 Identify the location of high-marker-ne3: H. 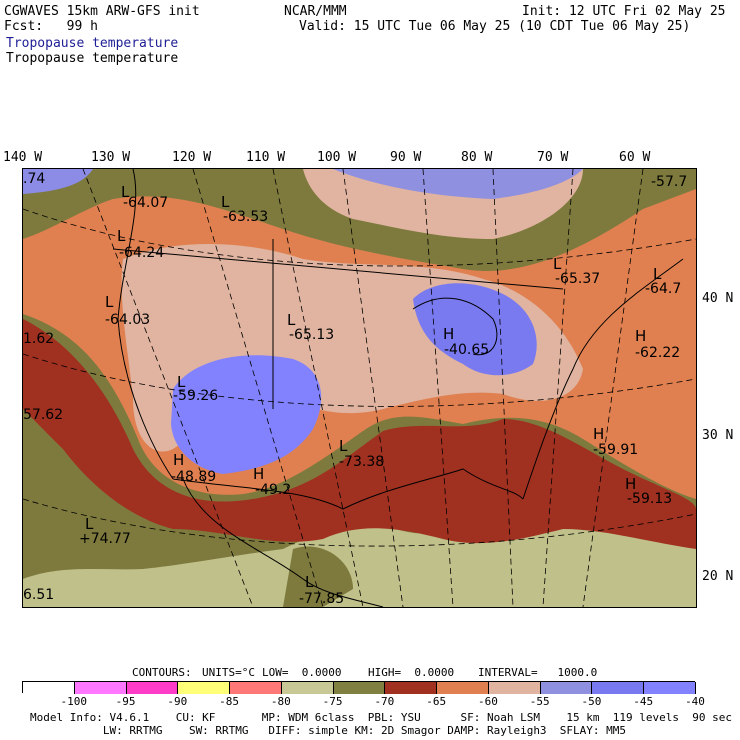
(641, 336).